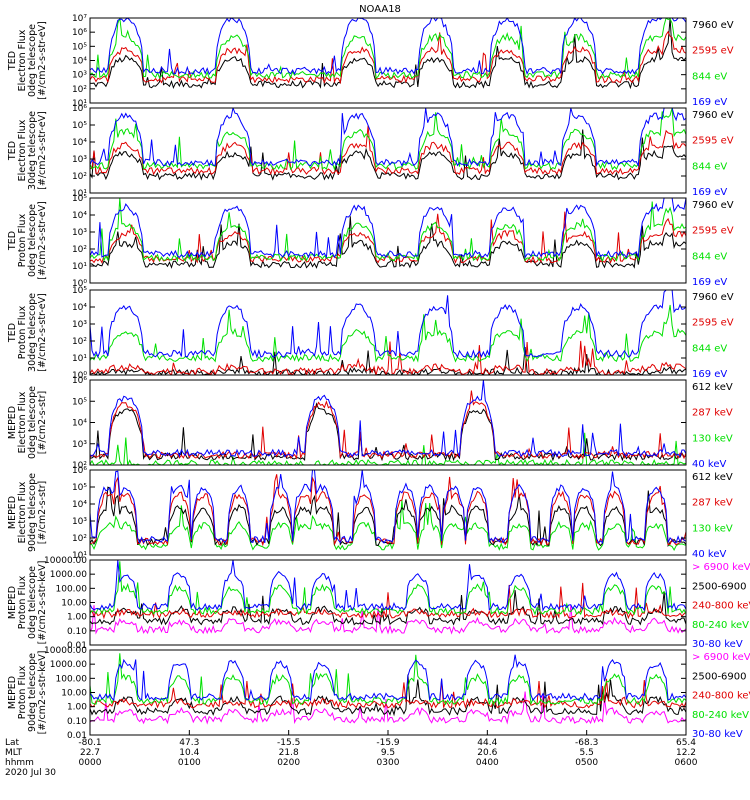  What do you see at coordinates (42, 693) in the screenshot?
I see `panel-8-ylabel-line: [#/cm2-s-str-keV]` at bounding box center [42, 693].